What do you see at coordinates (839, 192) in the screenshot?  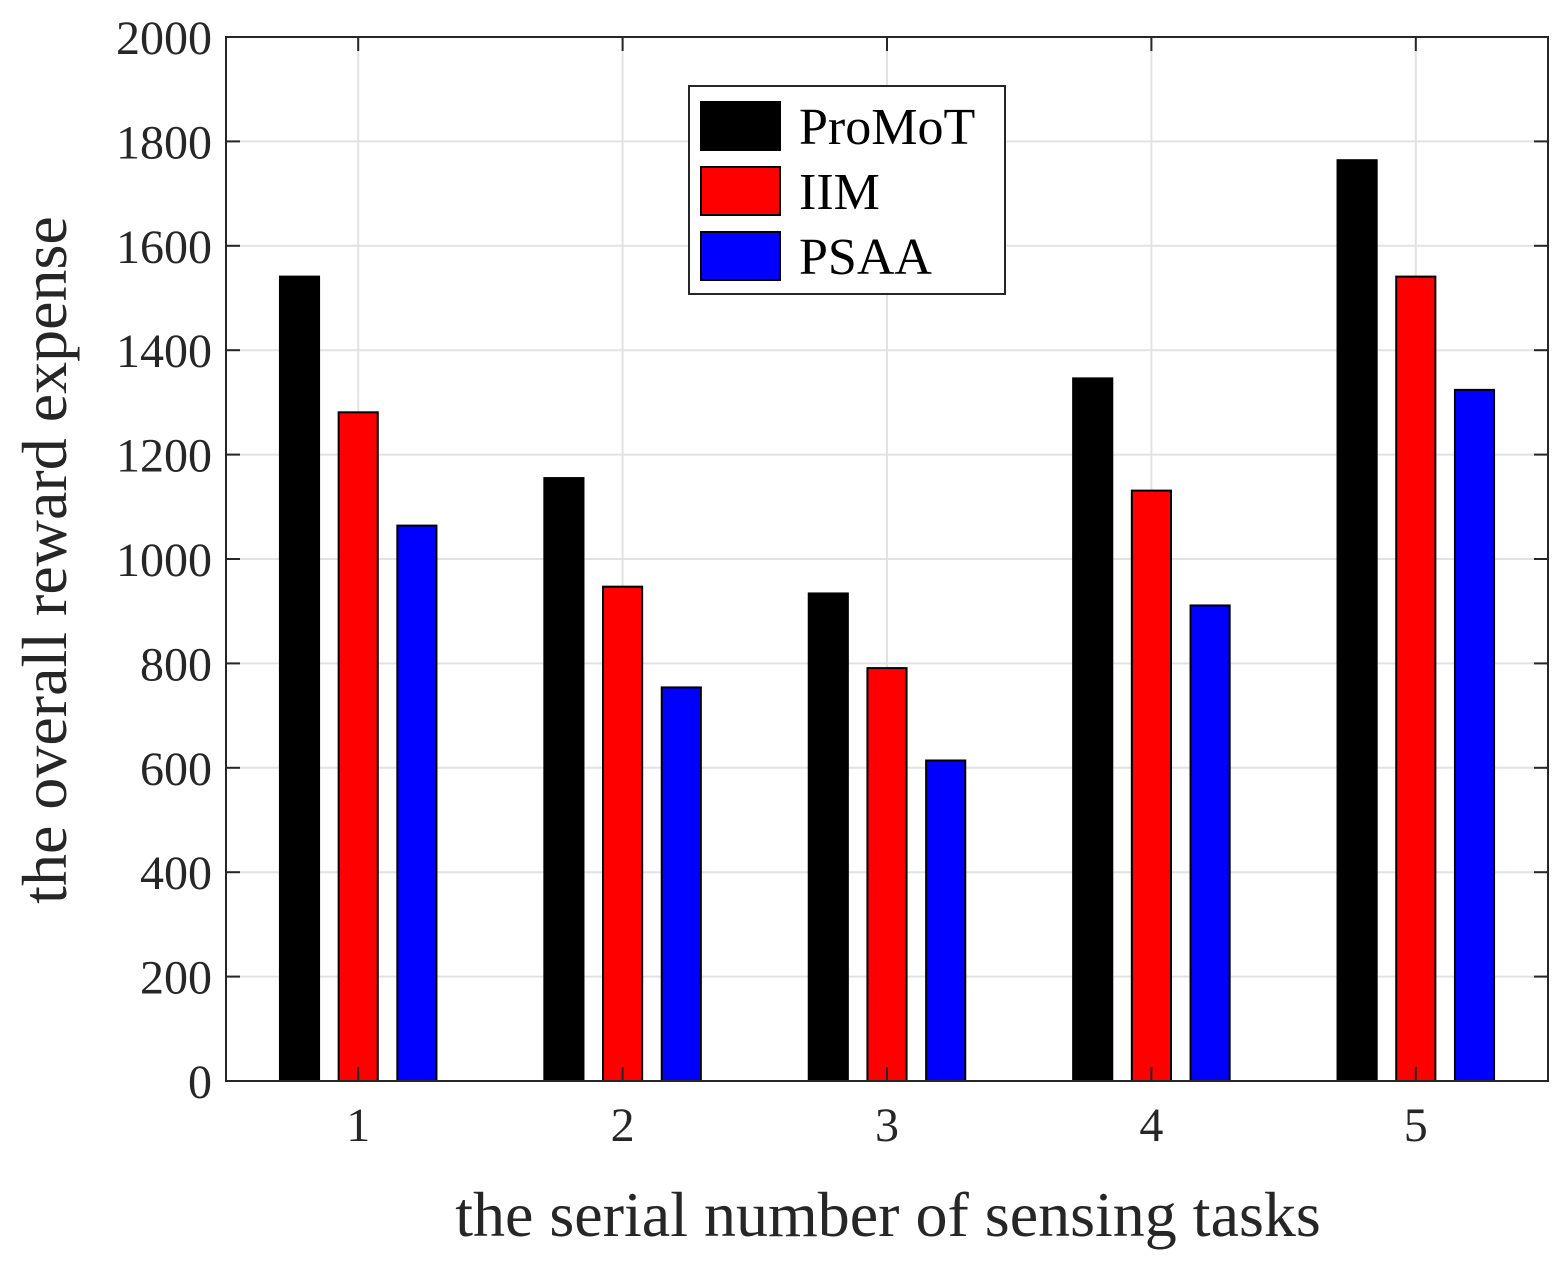 I see `legend-label-iim: IIM` at bounding box center [839, 192].